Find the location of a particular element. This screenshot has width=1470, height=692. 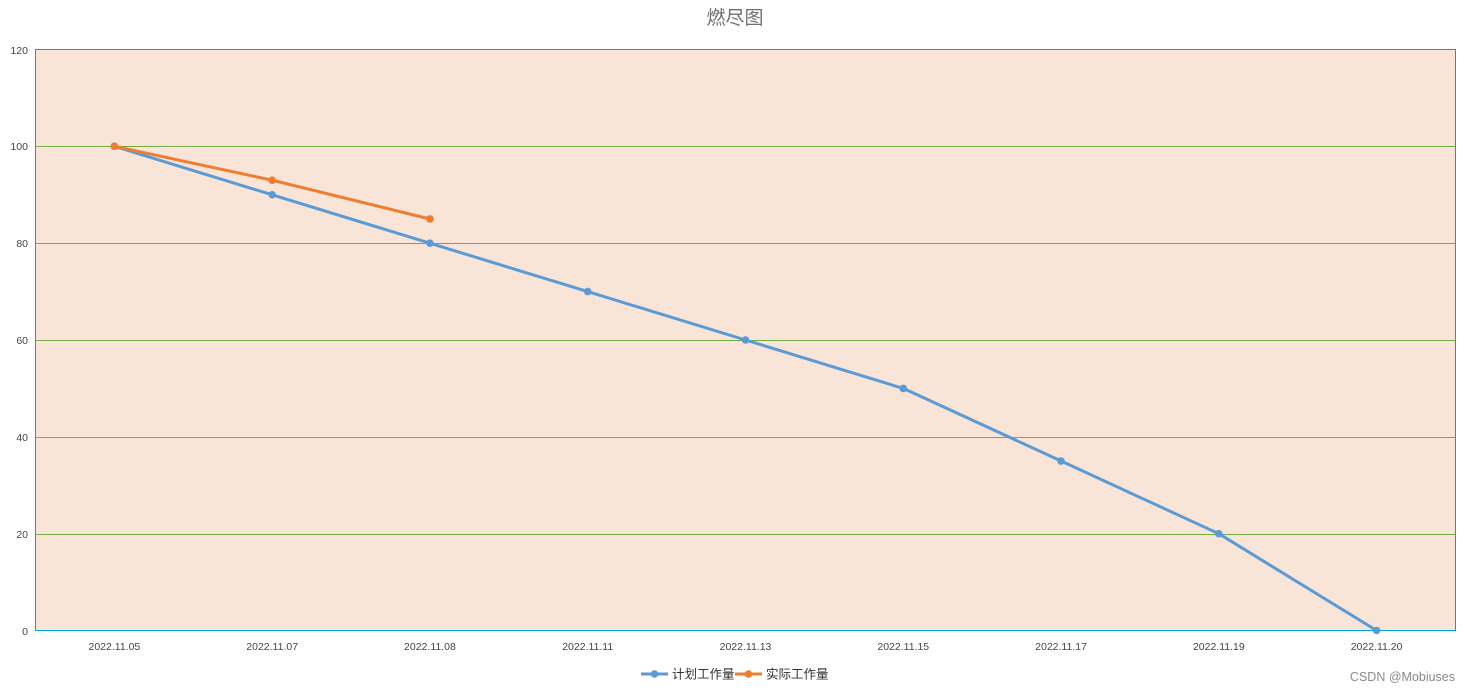

y-tick-label: 40 is located at coordinates (22, 438).